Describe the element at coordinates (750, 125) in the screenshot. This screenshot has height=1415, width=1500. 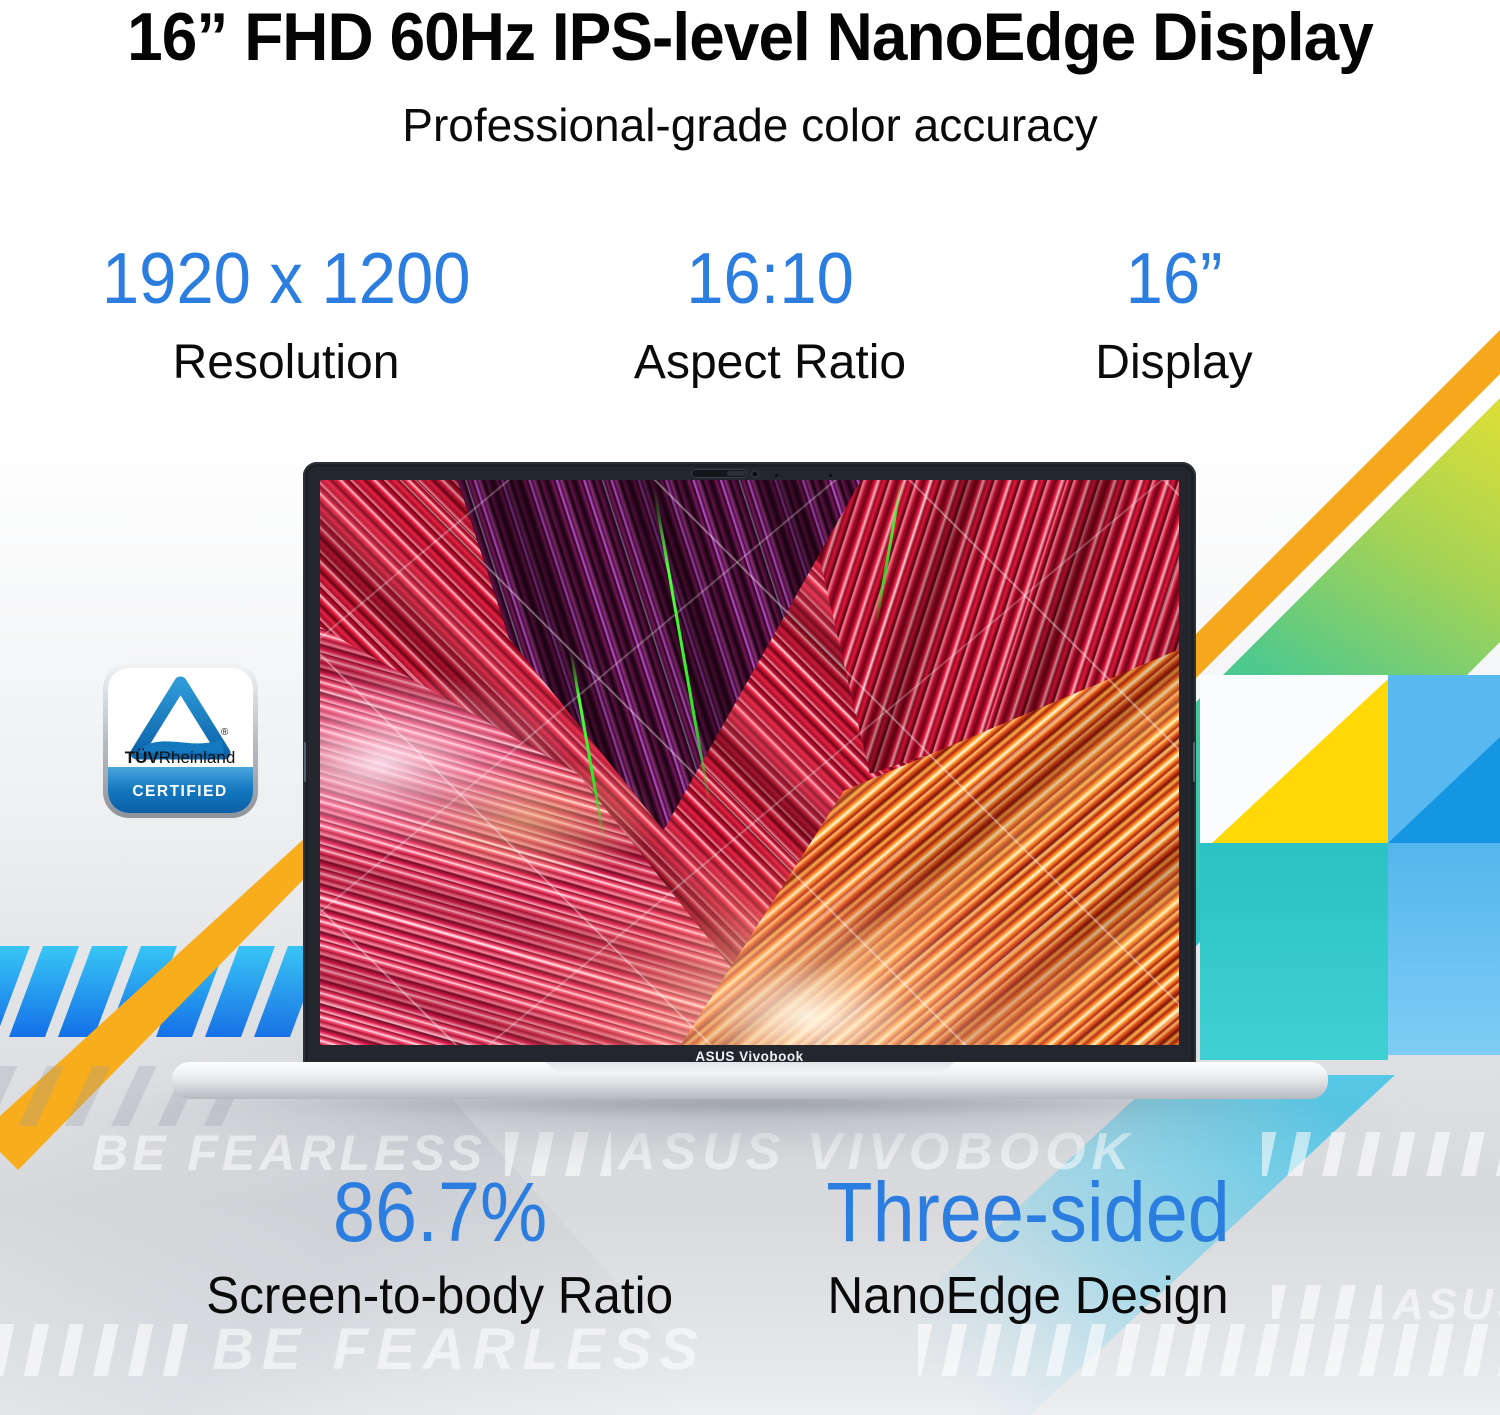
I see `page-subtitle: Professional-grade color accuracy` at that location.